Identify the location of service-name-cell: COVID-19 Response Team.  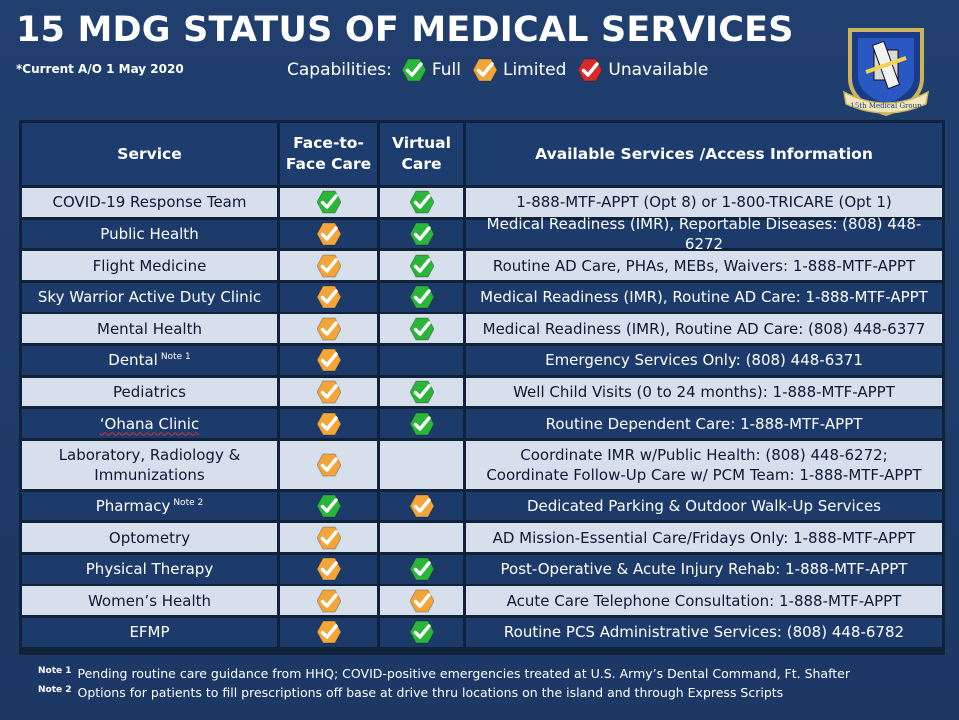
(149, 202).